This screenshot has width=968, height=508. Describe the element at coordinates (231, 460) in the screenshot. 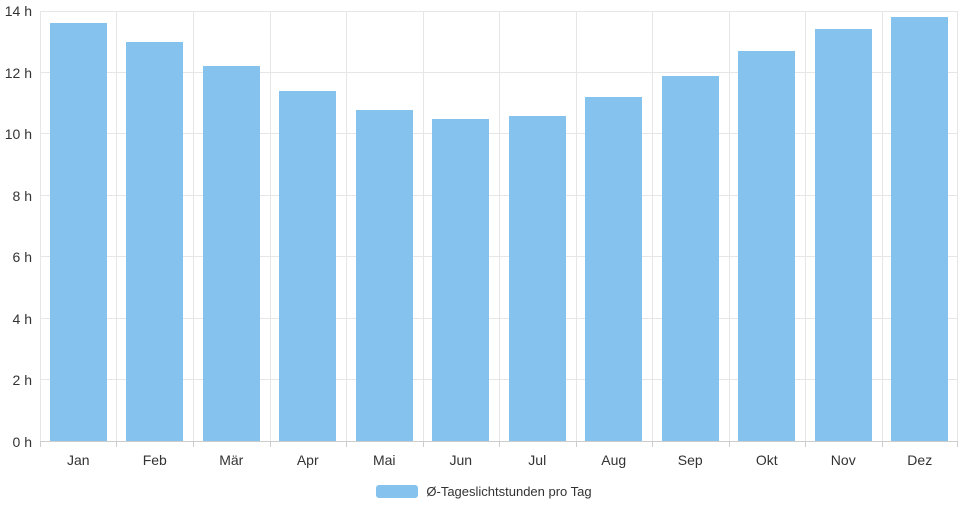

I see `x-axis-label: Mär` at that location.